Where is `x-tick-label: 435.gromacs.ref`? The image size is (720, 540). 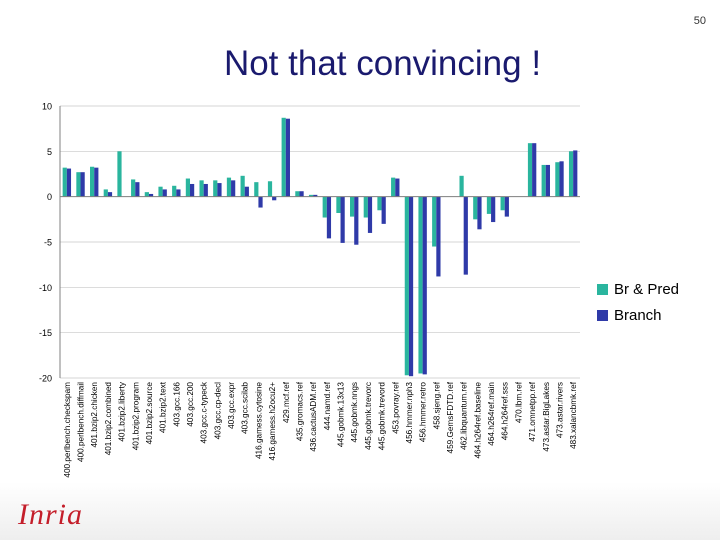
x-tick-label: 435.gromacs.ref is located at coordinates (299, 411).